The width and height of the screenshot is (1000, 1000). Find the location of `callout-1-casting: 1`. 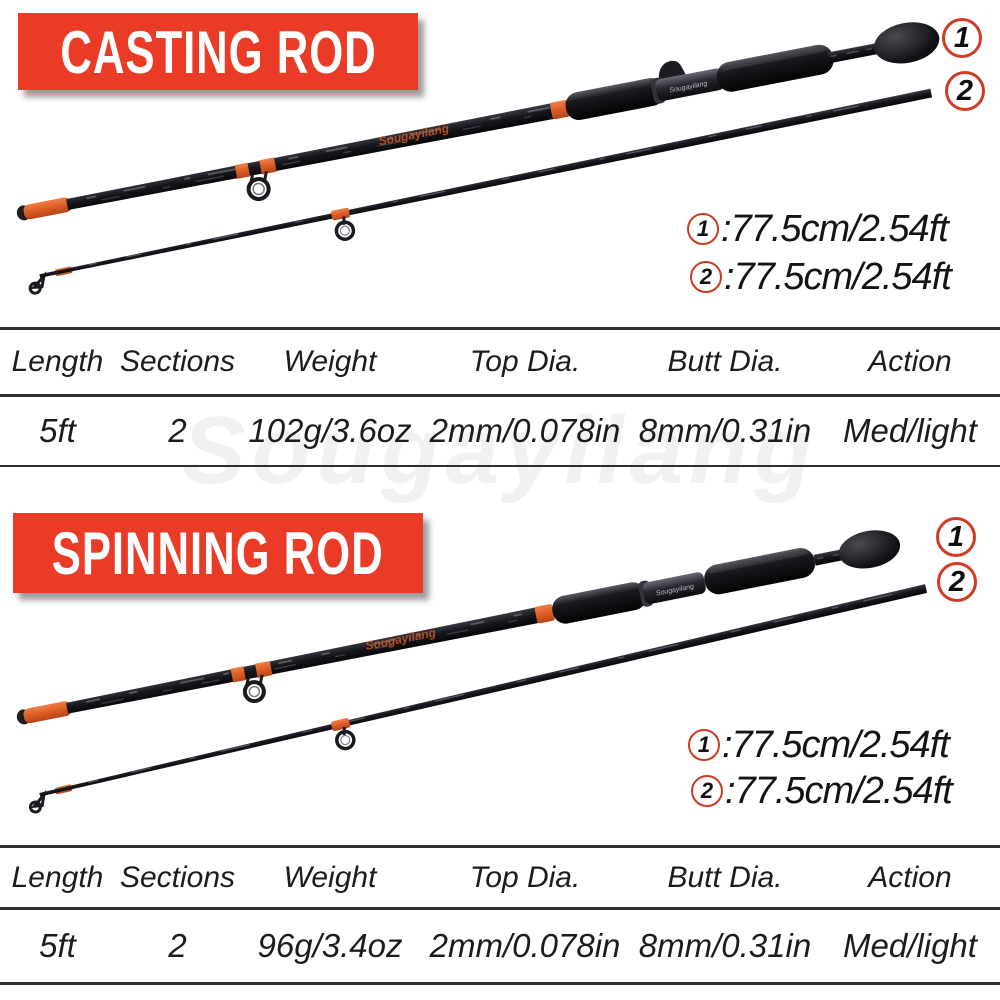

callout-1-casting: 1 is located at coordinates (962, 38).